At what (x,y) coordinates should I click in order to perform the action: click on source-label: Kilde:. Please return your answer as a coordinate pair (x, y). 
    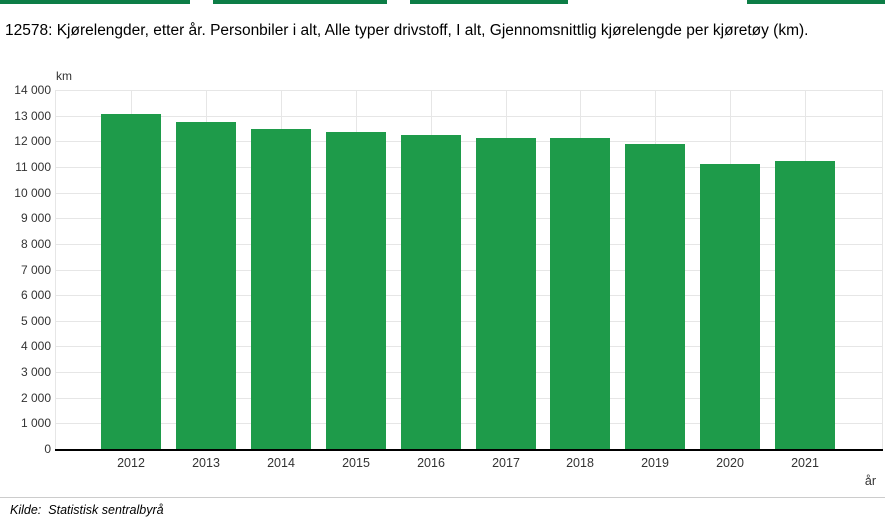
    Looking at the image, I should click on (26, 510).